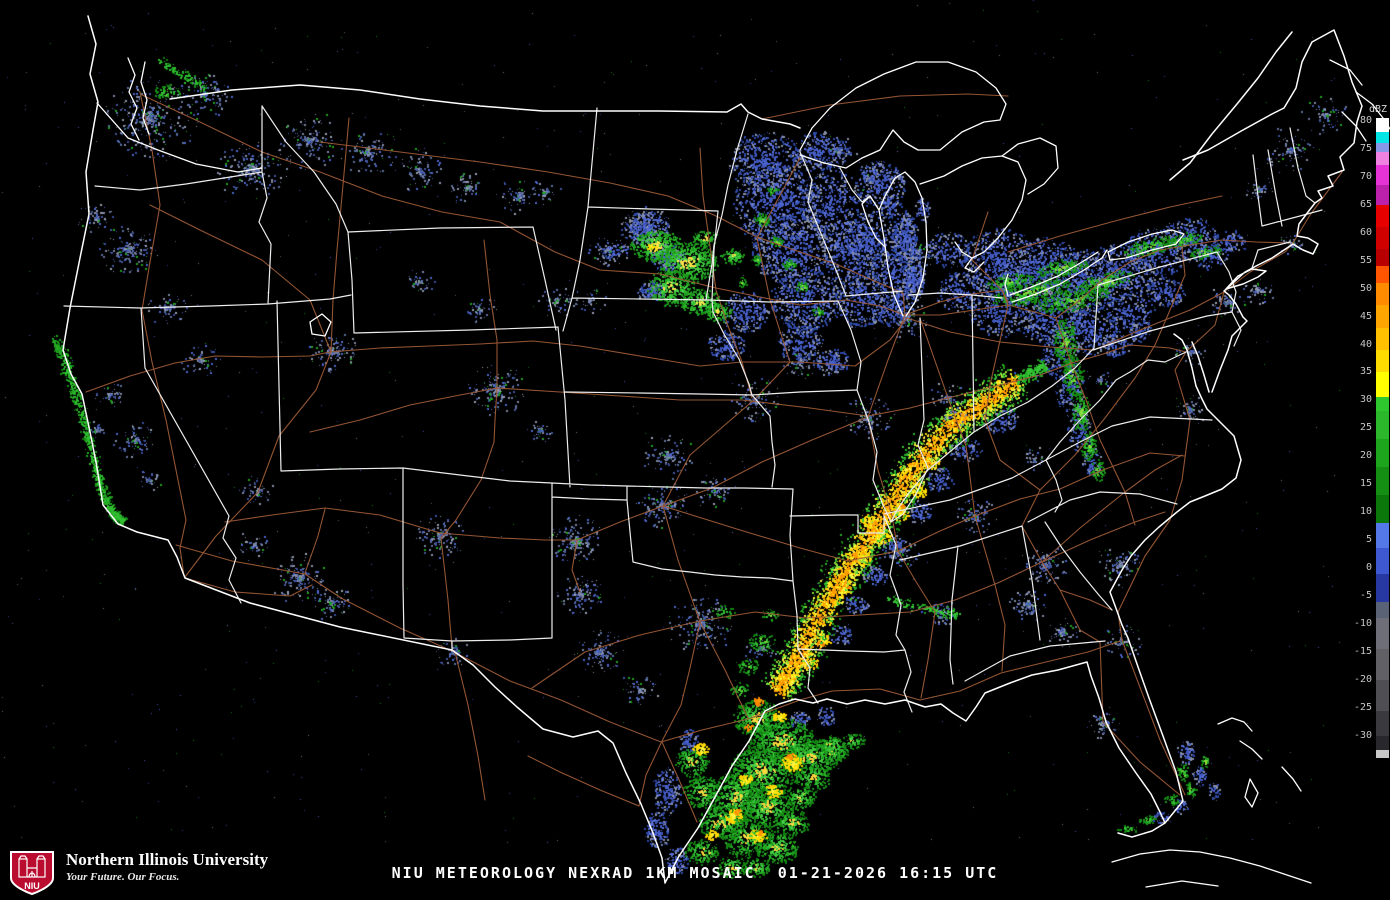  Describe the element at coordinates (32, 886) in the screenshot. I see `niu-monogram: NIU` at that location.